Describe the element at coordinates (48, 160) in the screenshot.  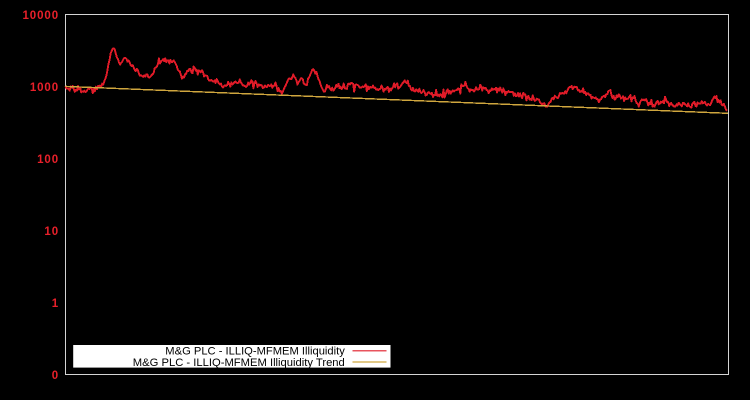
I see `svg-text: 100` at that location.